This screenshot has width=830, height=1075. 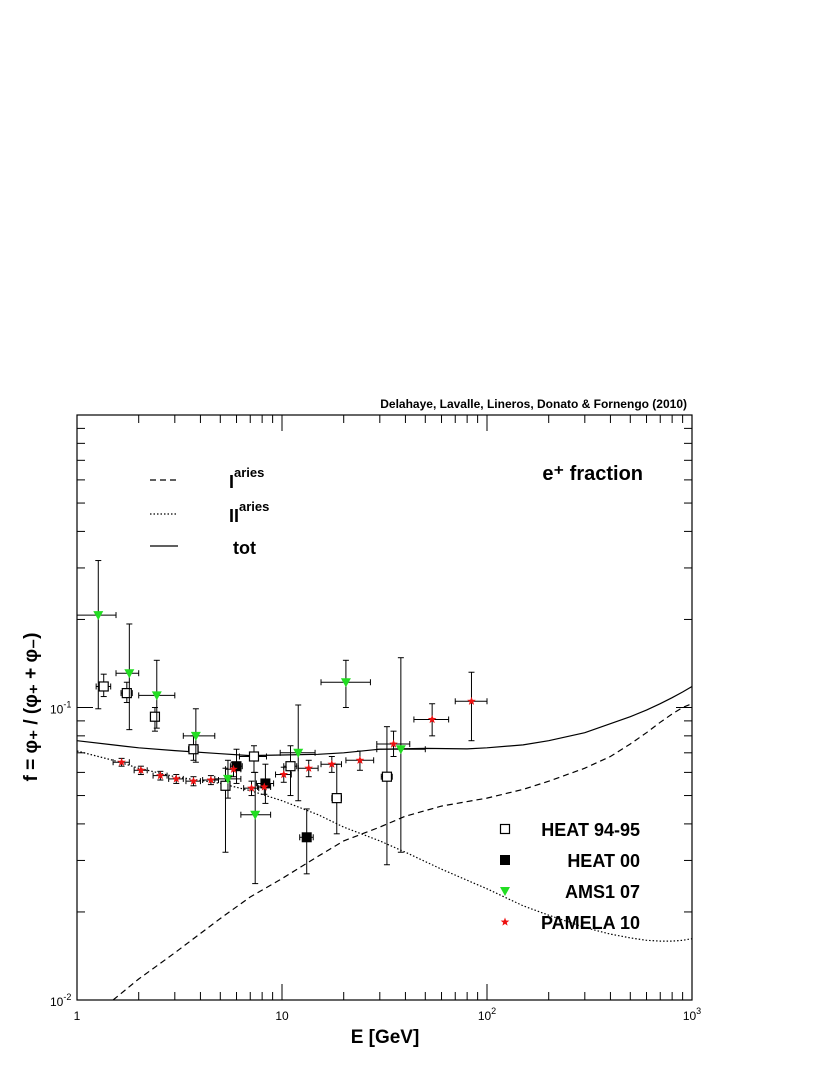 I want to click on ams1-07-series, so click(x=251, y=722).